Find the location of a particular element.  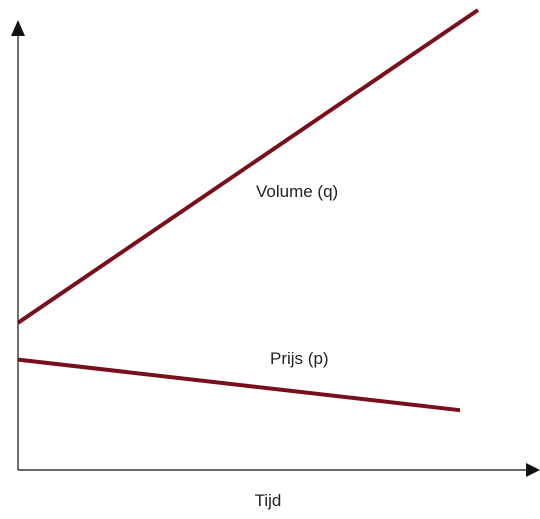

y-axis-arrow-icon is located at coordinates (18, 28).